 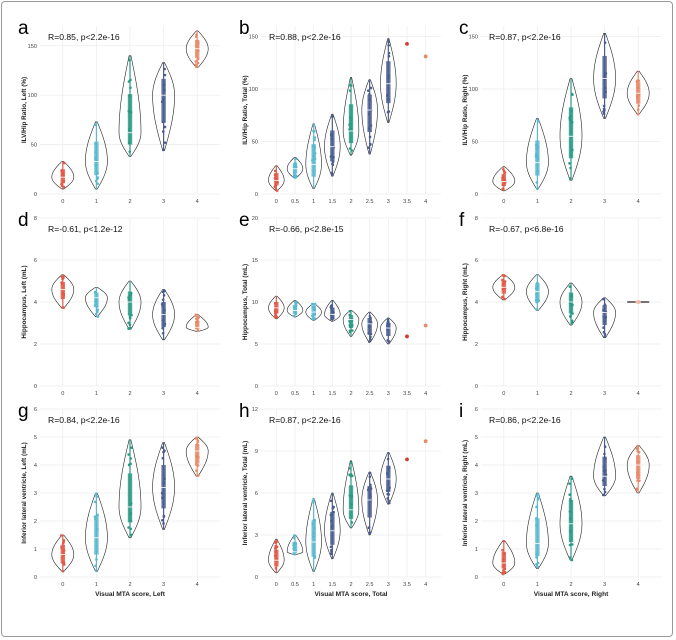 What do you see at coordinates (305, 420) in the screenshot?
I see `stat-annotation: R=0.87, p<2.2e-16` at bounding box center [305, 420].